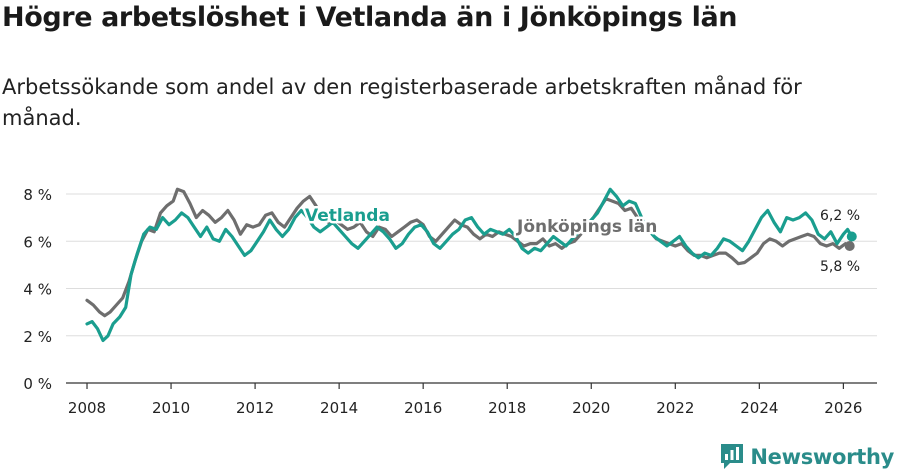 This screenshot has width=900, height=474. I want to click on end-point-jonkopings-lan, so click(849, 245).